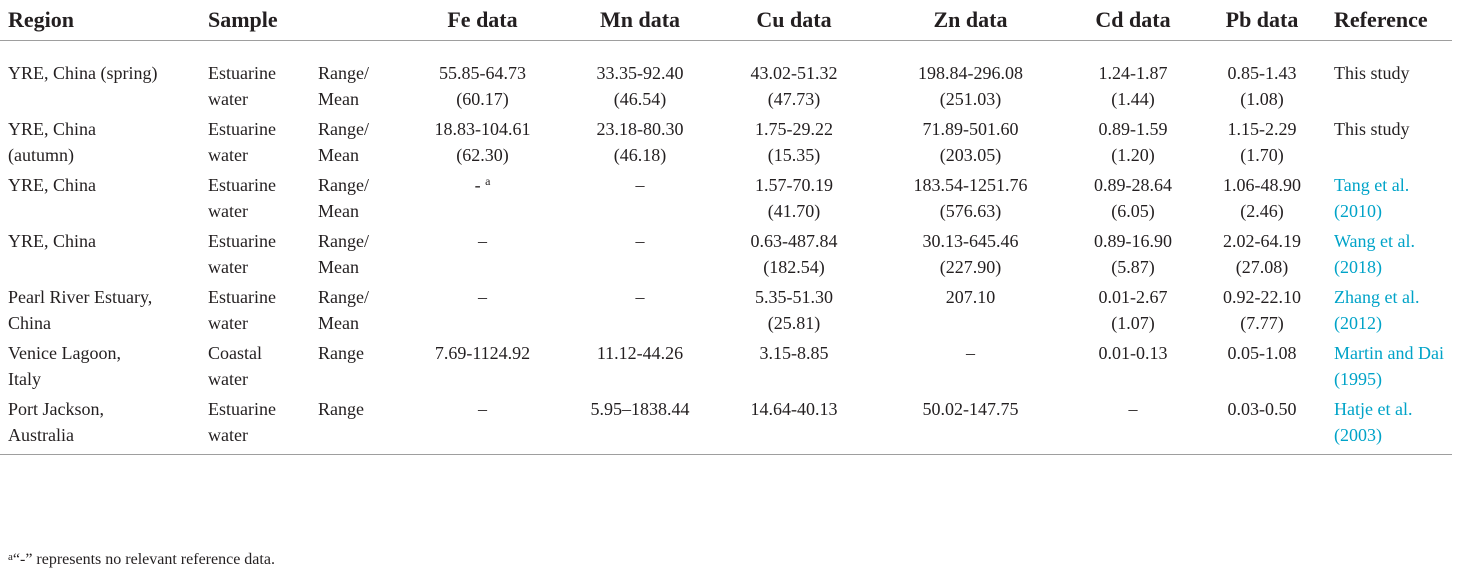 The height and width of the screenshot is (580, 1460). Describe the element at coordinates (1389, 353) in the screenshot. I see `reference-link: Martin and Dai` at that location.